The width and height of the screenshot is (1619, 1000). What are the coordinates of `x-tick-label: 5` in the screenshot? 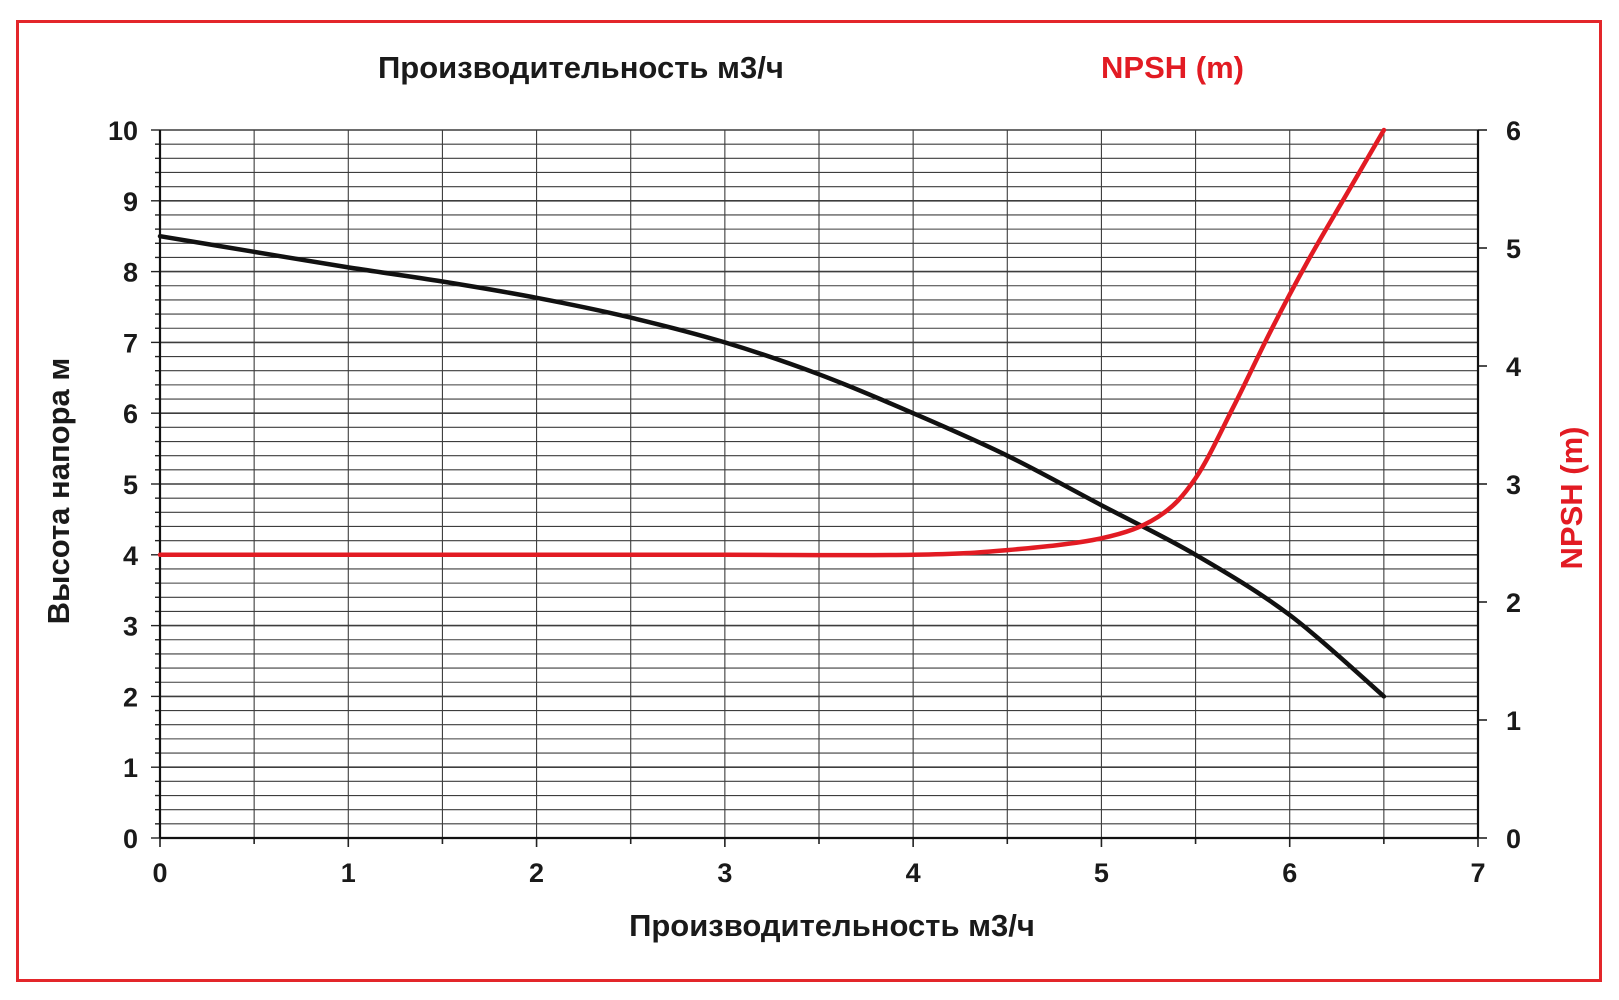 It's located at (1101, 873).